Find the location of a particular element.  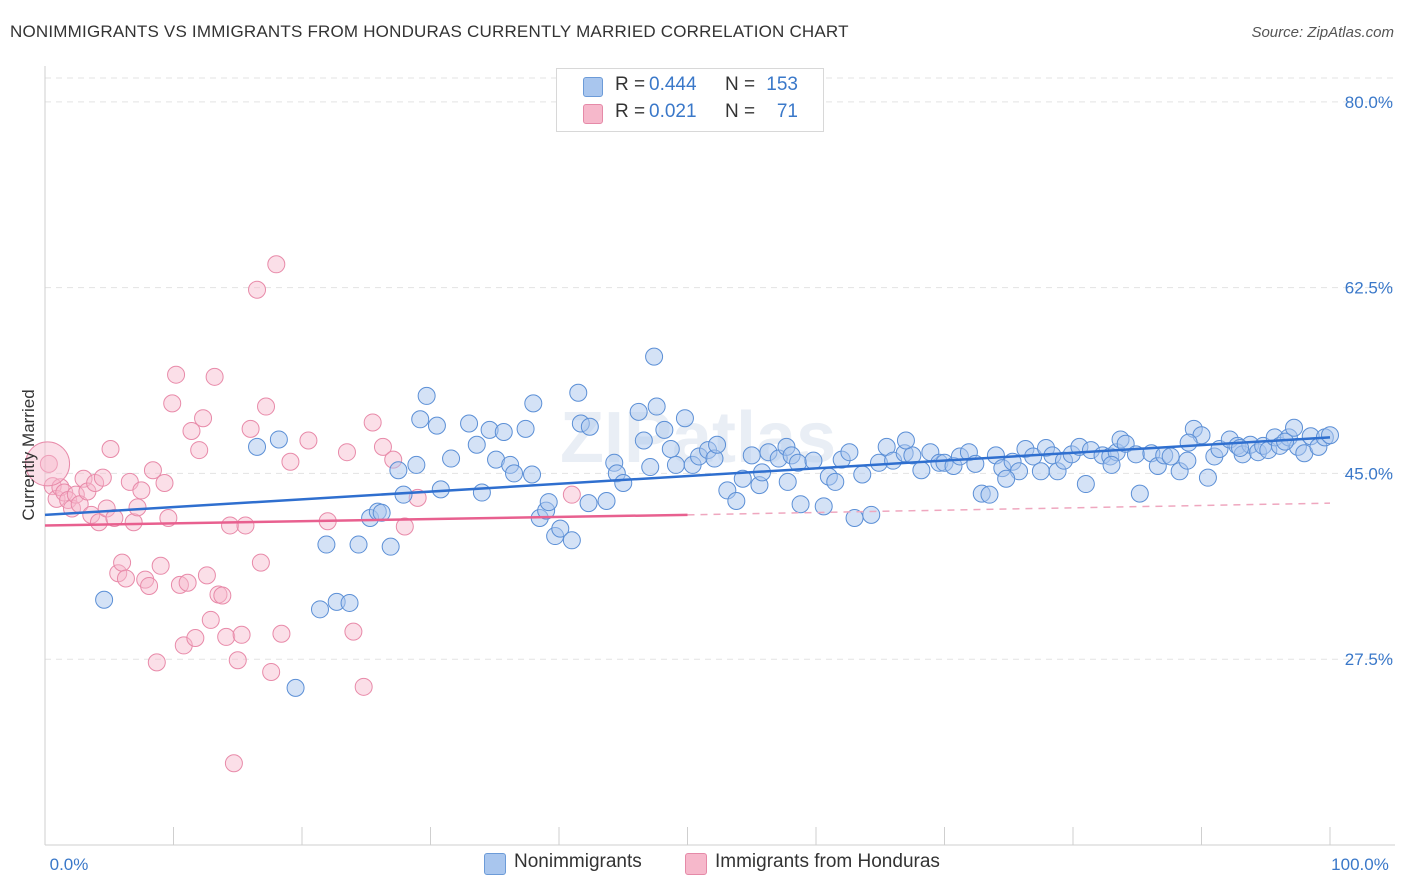

y-tick-label: 62.5% is located at coordinates (1369, 288).